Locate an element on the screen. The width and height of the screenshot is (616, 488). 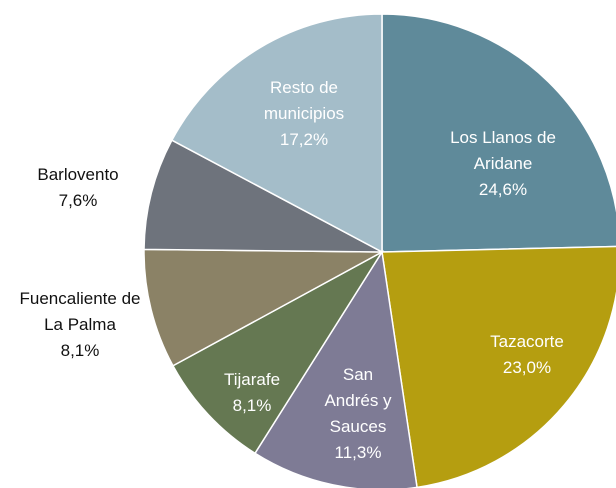
category-name: Resto de municipios is located at coordinates (304, 100).